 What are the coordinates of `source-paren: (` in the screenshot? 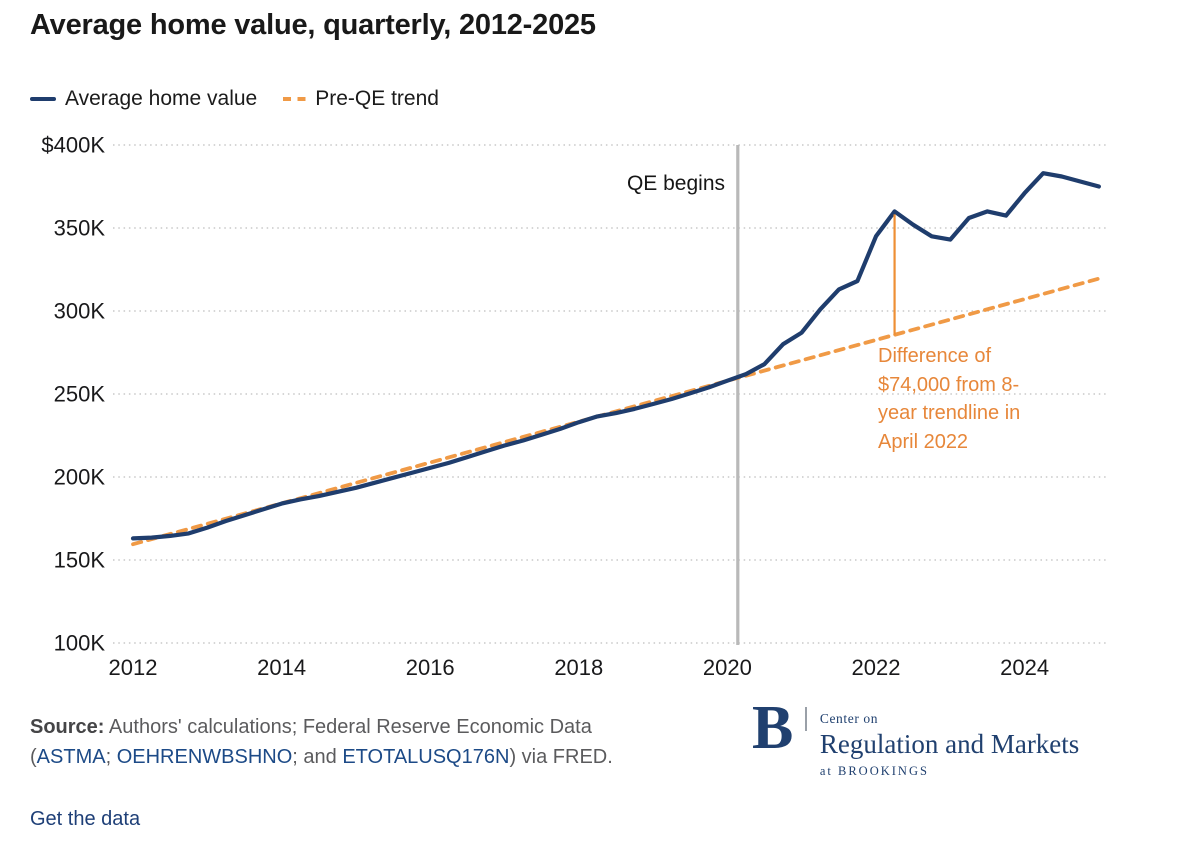 It's located at (33, 757).